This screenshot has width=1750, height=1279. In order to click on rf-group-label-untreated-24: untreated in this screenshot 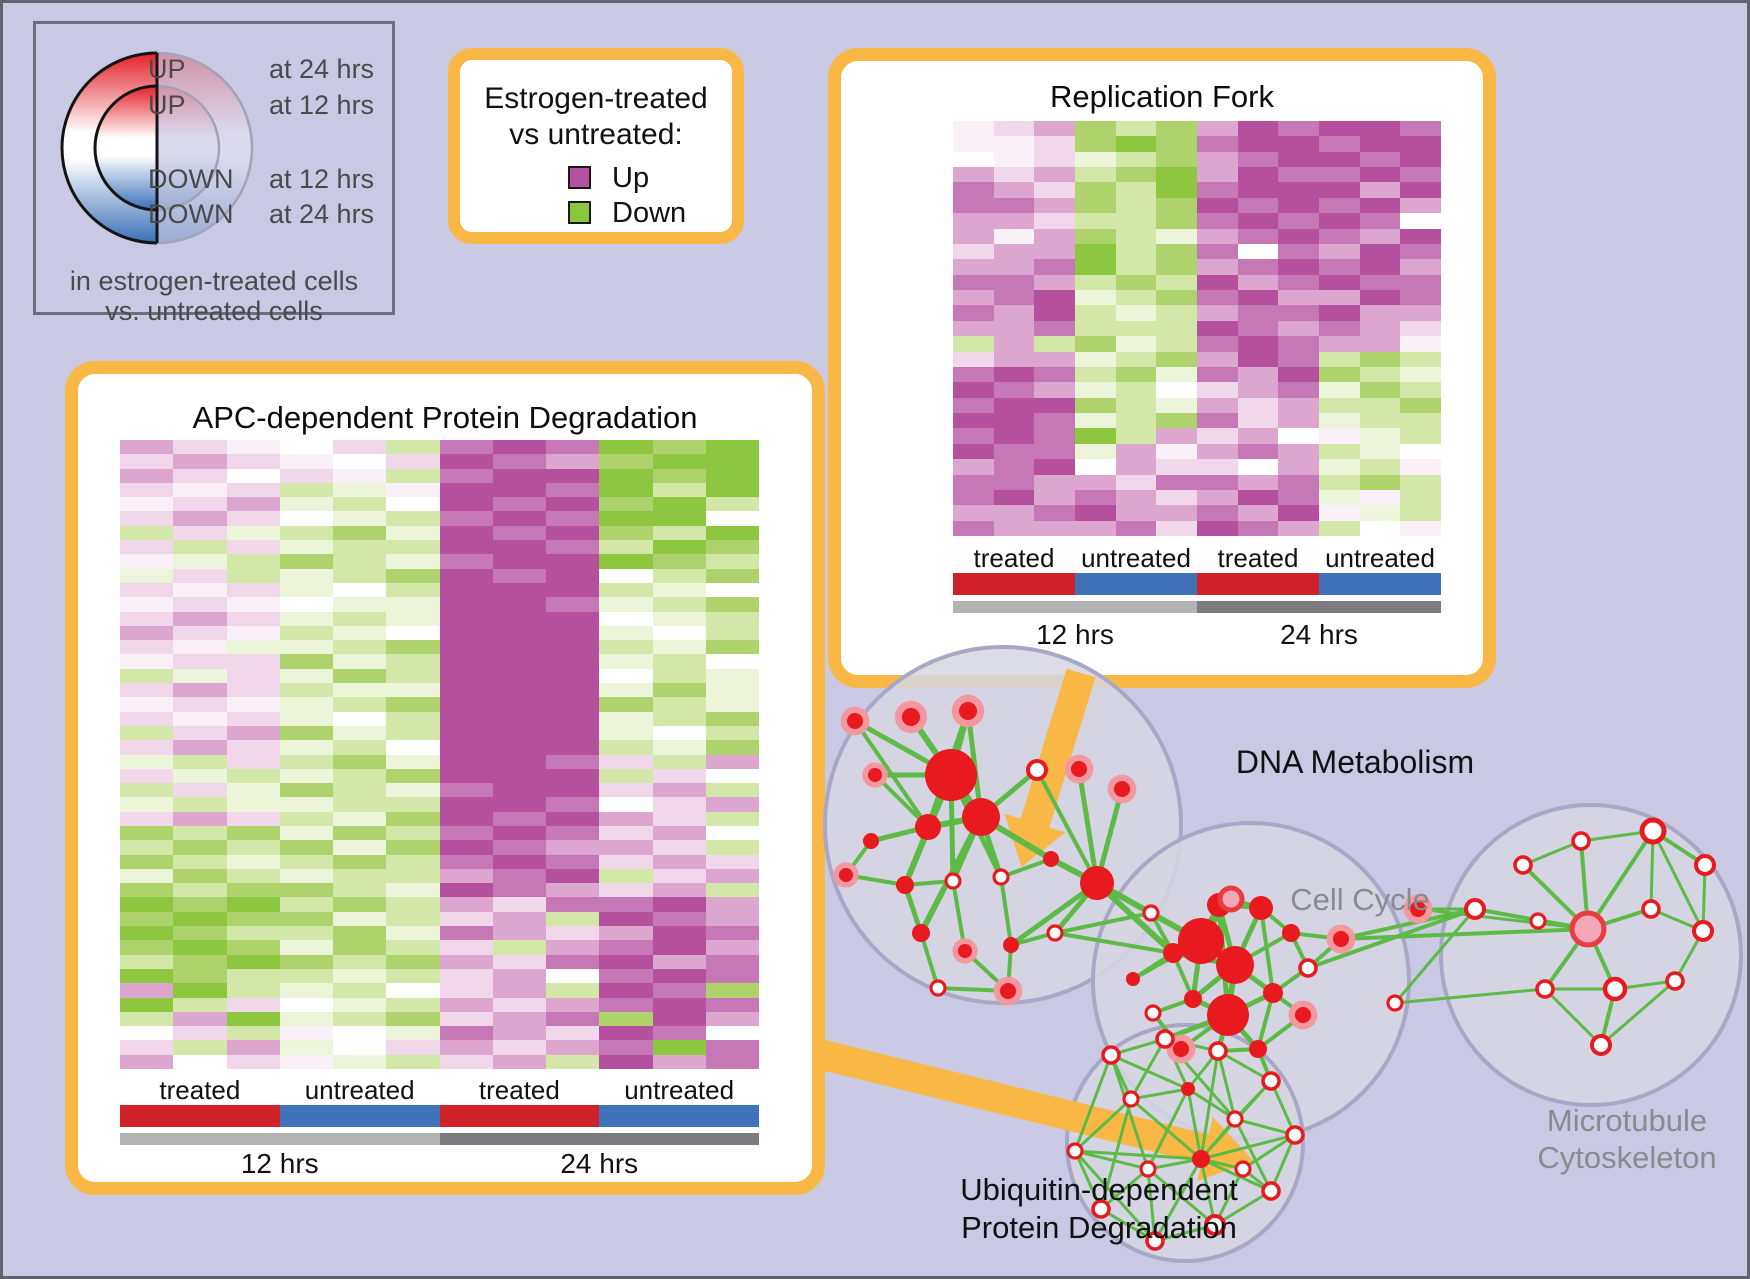, I will do `click(1380, 558)`.